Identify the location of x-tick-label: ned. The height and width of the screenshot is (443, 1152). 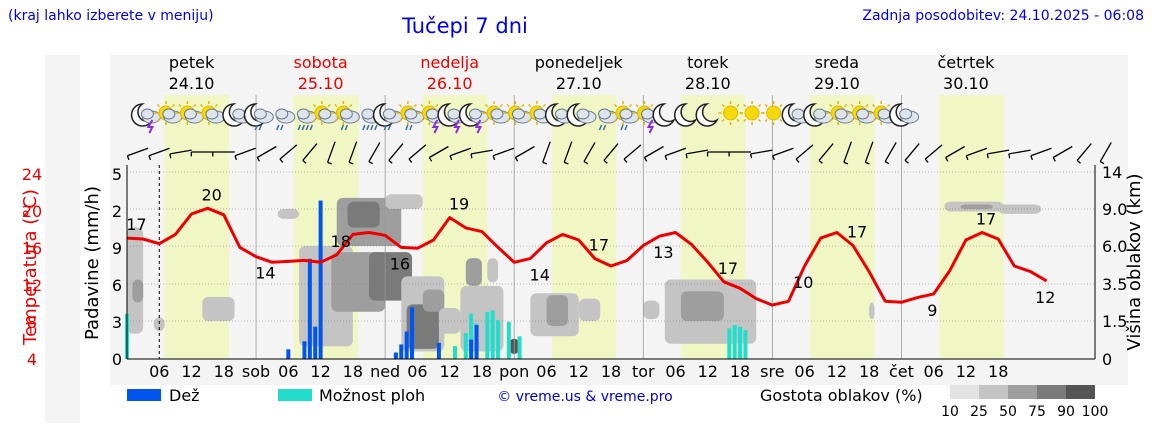
(385, 371).